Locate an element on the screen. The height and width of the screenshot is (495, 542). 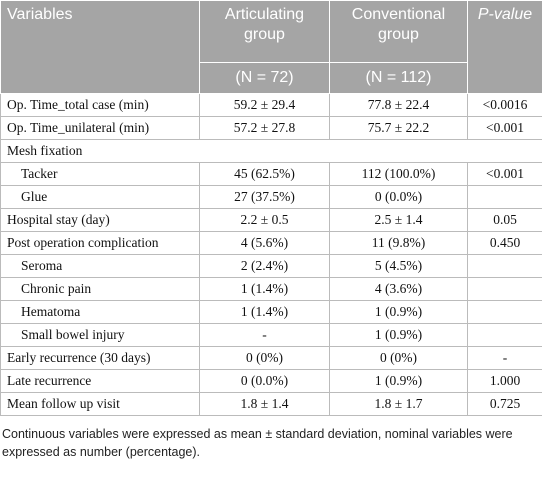
row-label: Small bowel injury is located at coordinates (100, 335).